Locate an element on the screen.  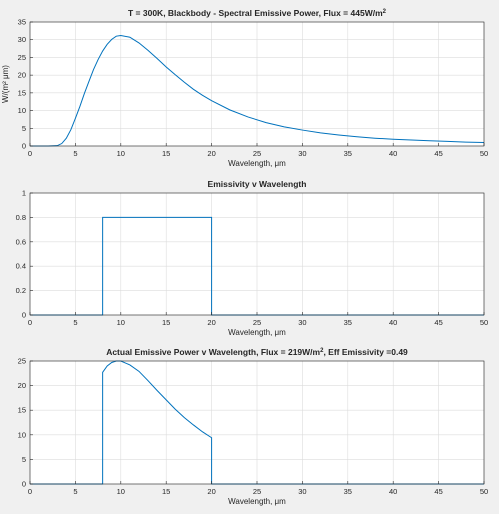
y-tick-label: 30 is located at coordinates (22, 39).